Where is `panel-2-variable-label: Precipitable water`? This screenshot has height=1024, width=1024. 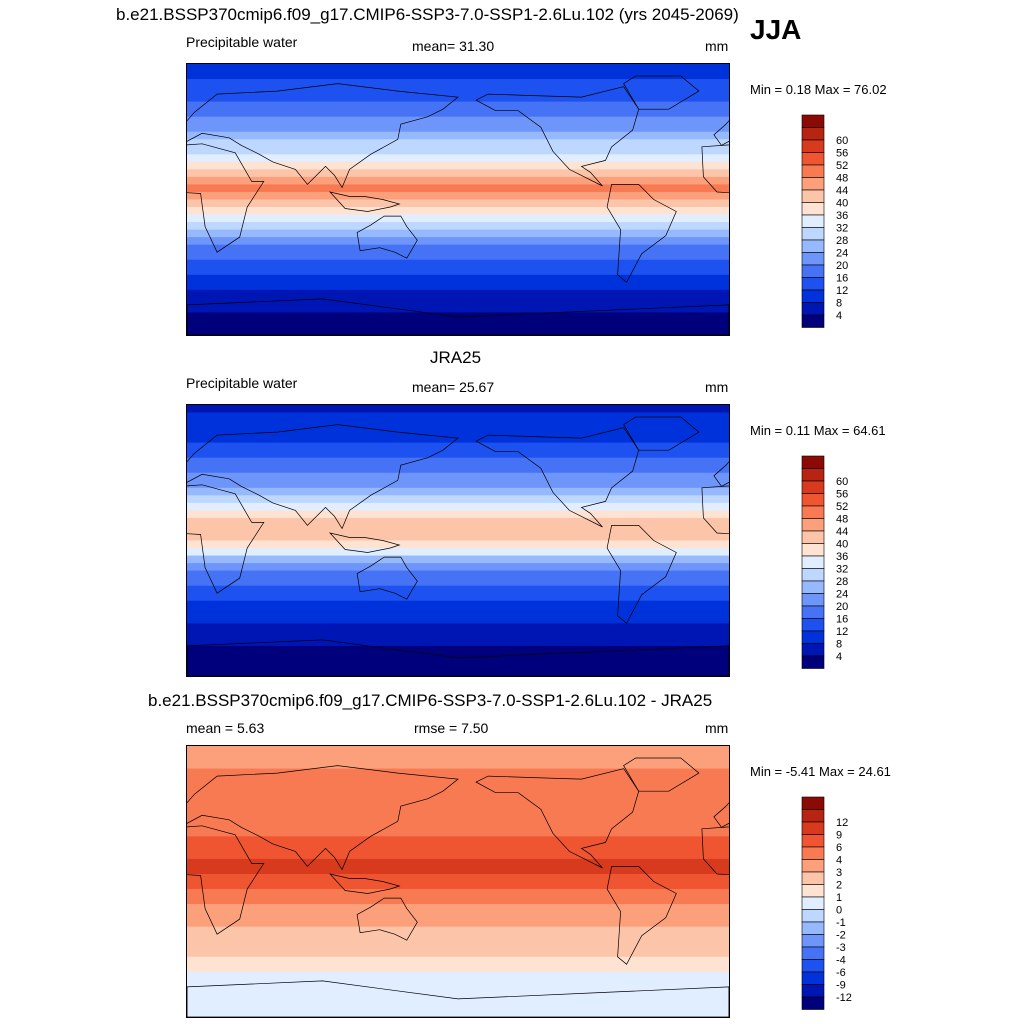 panel-2-variable-label: Precipitable water is located at coordinates (242, 383).